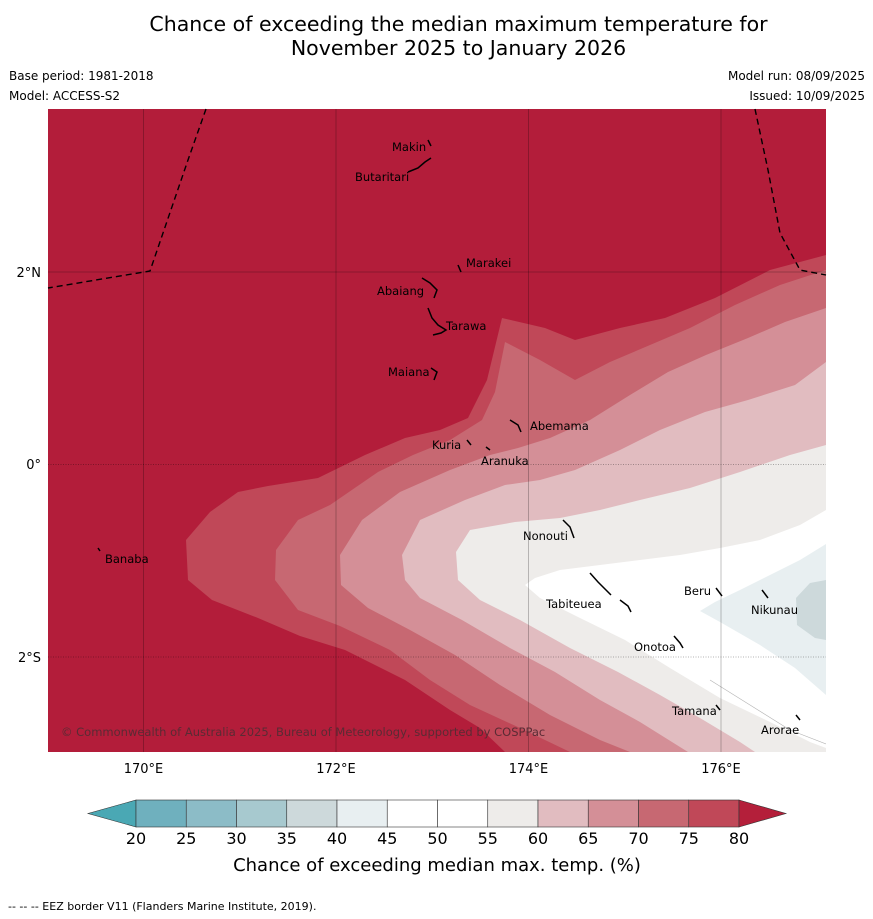 This screenshot has height=919, width=873. I want to click on colorbar: 20 25 30 35 40 45 50 55 60 65 70 75 80, so click(437, 823).